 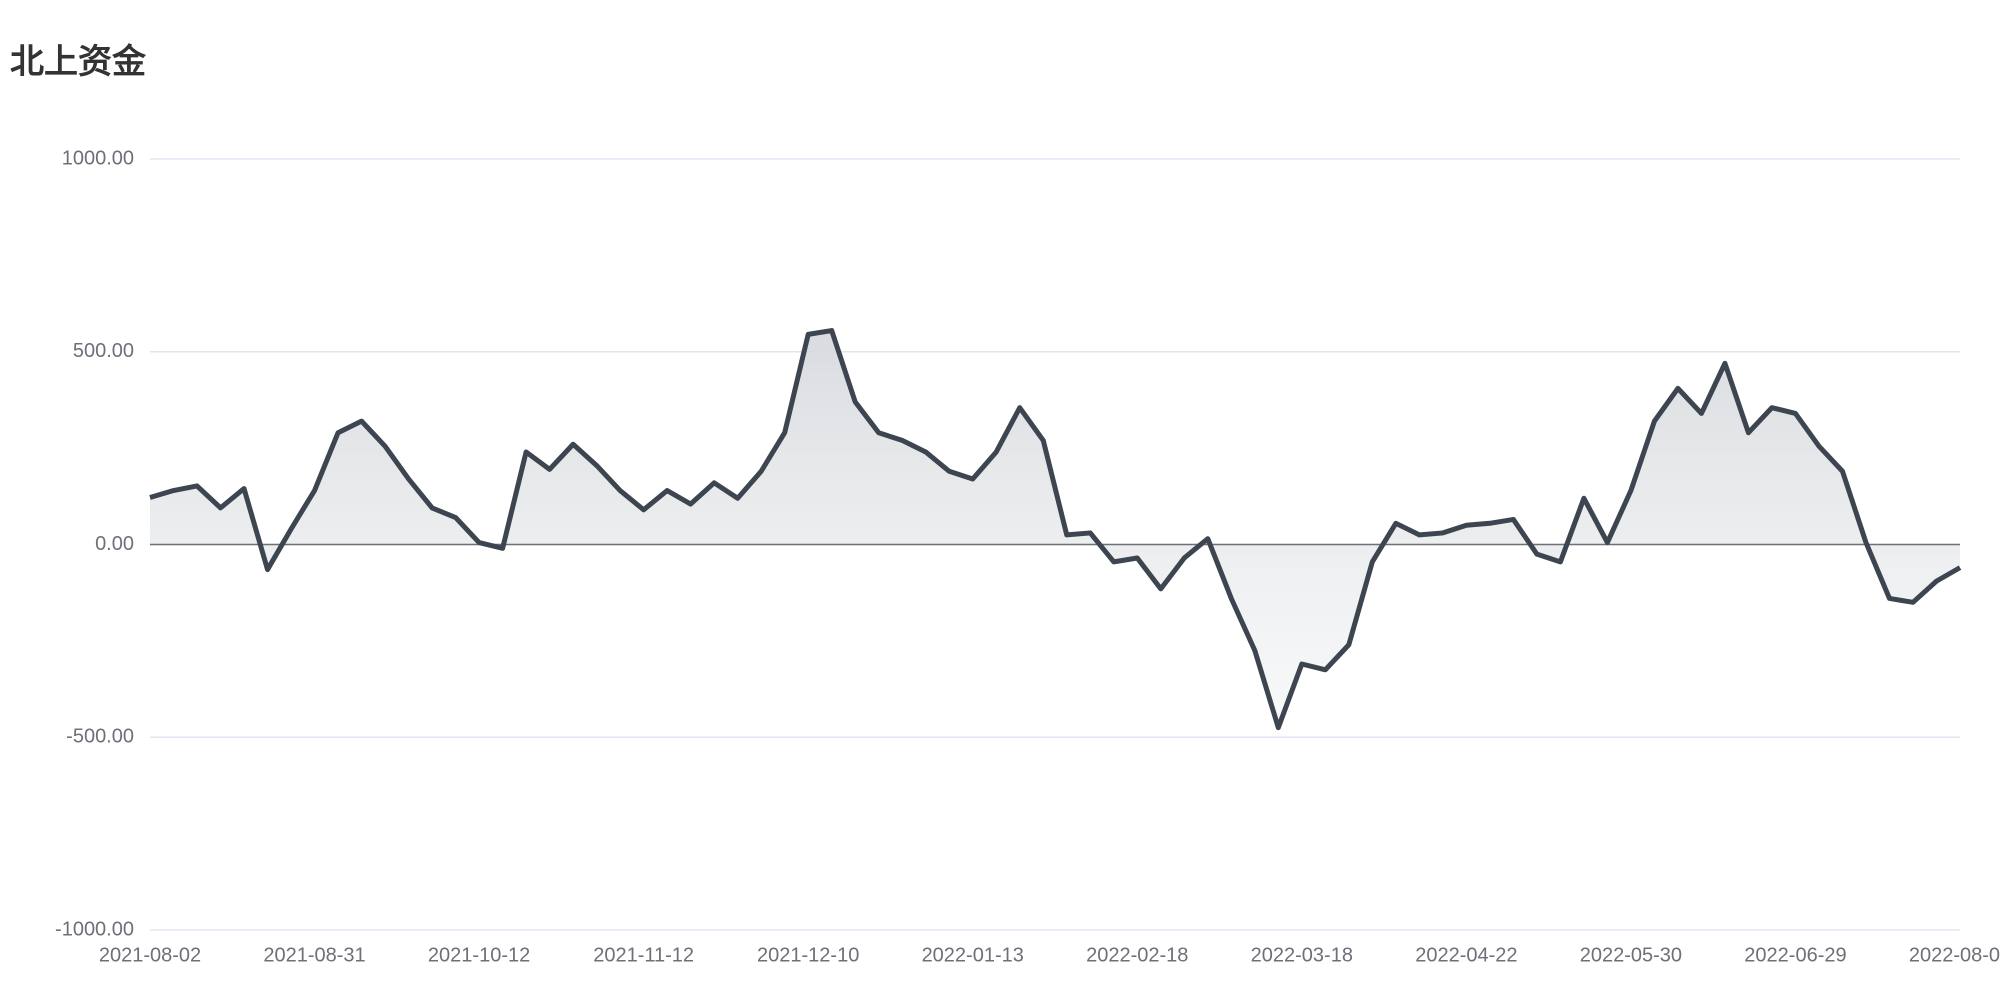 I want to click on x-tick-label: 2022-05-30, so click(x=1631, y=955).